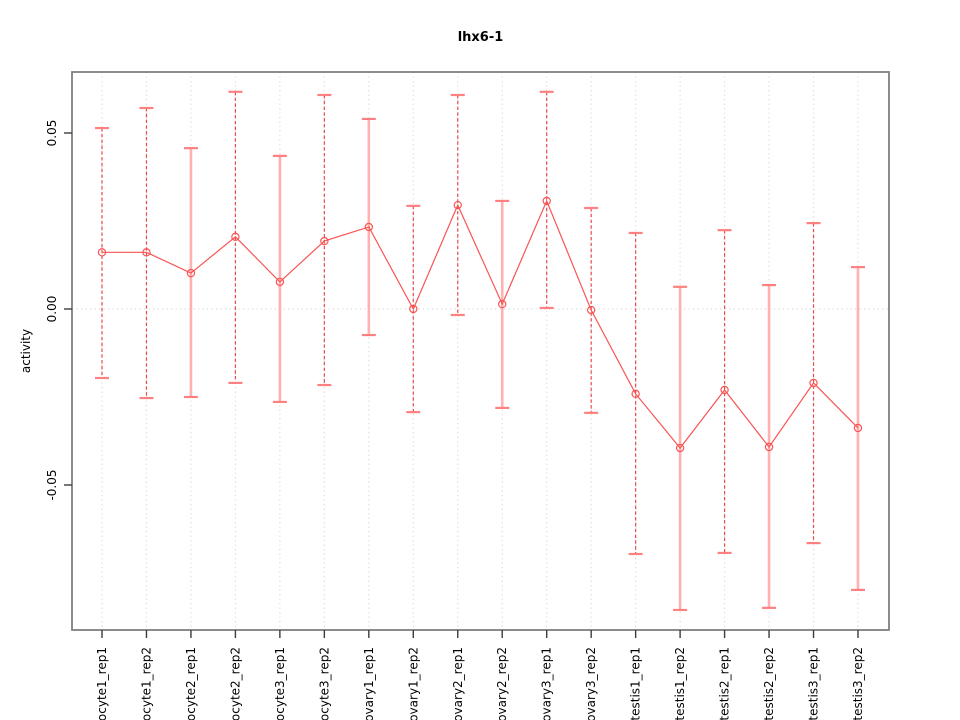 This screenshot has width=960, height=720. What do you see at coordinates (680, 683) in the screenshot?
I see `x-tick-label: testis1_rep2` at bounding box center [680, 683].